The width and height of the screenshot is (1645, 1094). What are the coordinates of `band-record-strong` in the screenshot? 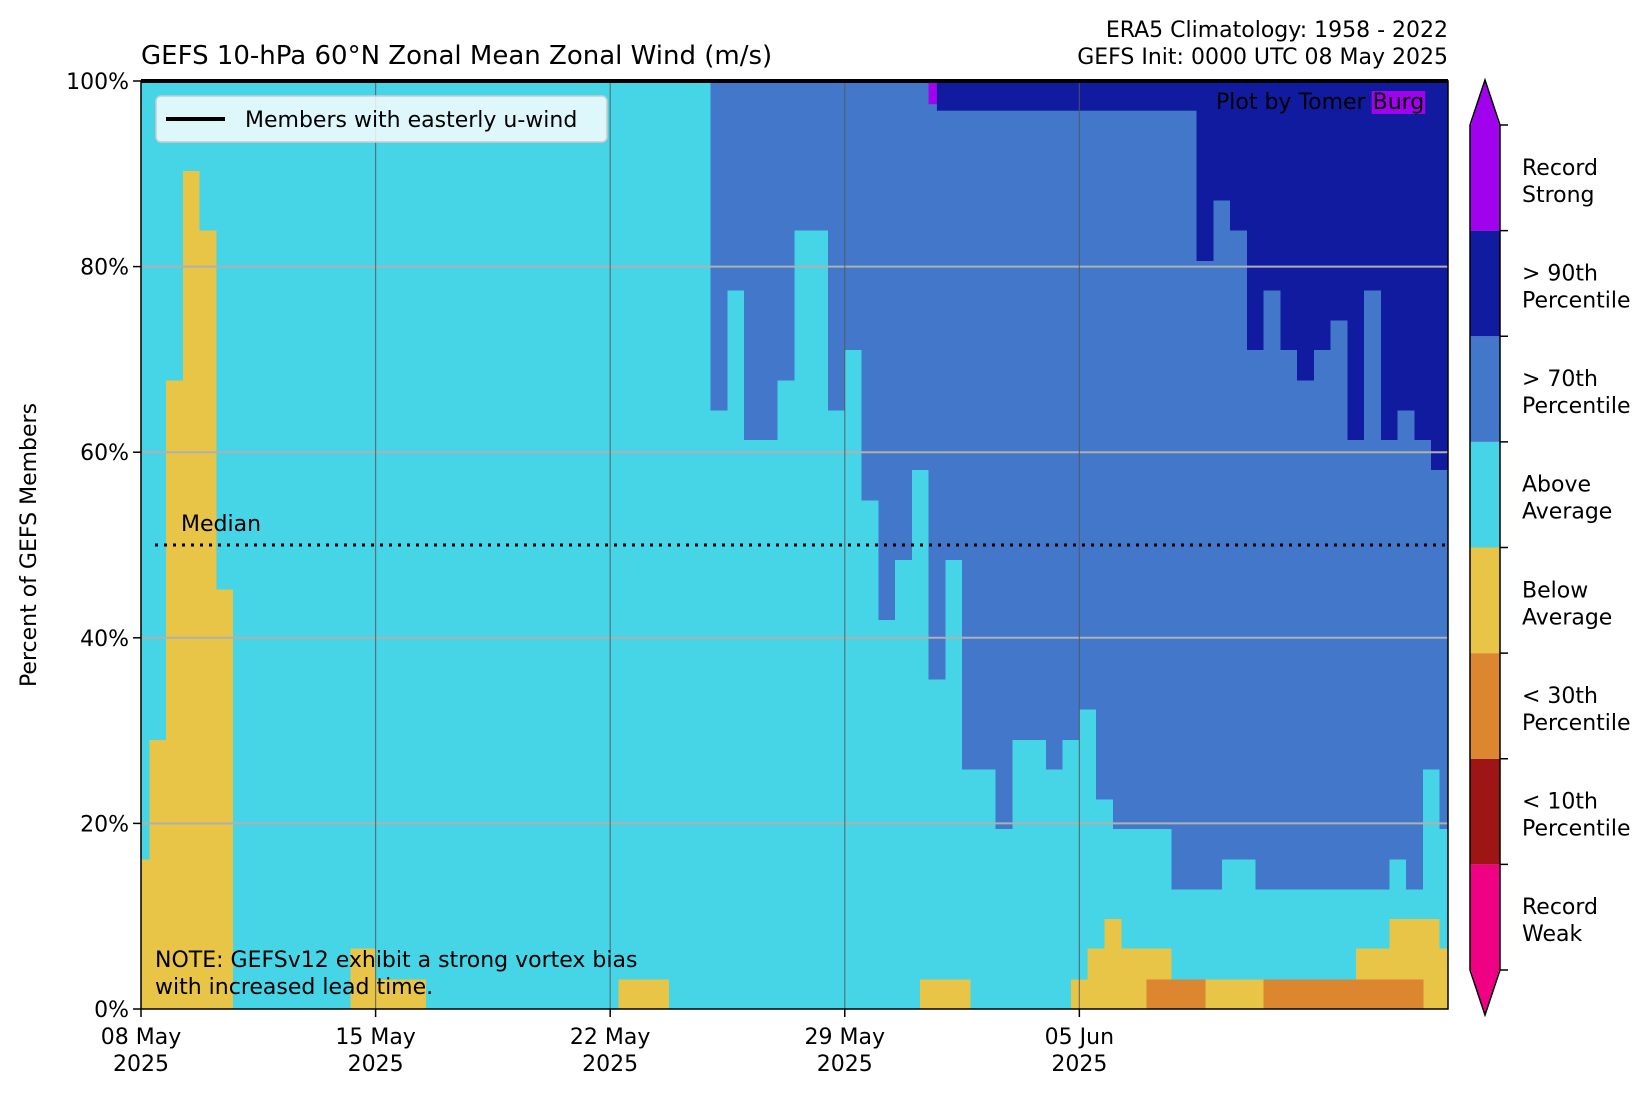 It's located at (933, 93).